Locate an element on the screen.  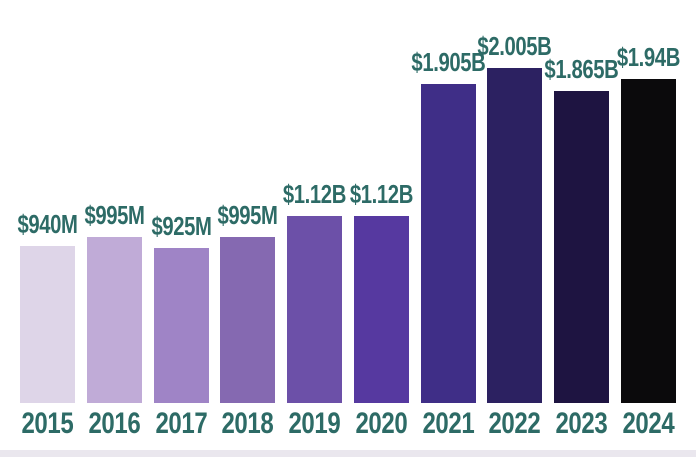
year-label: 2022 is located at coordinates (514, 430).